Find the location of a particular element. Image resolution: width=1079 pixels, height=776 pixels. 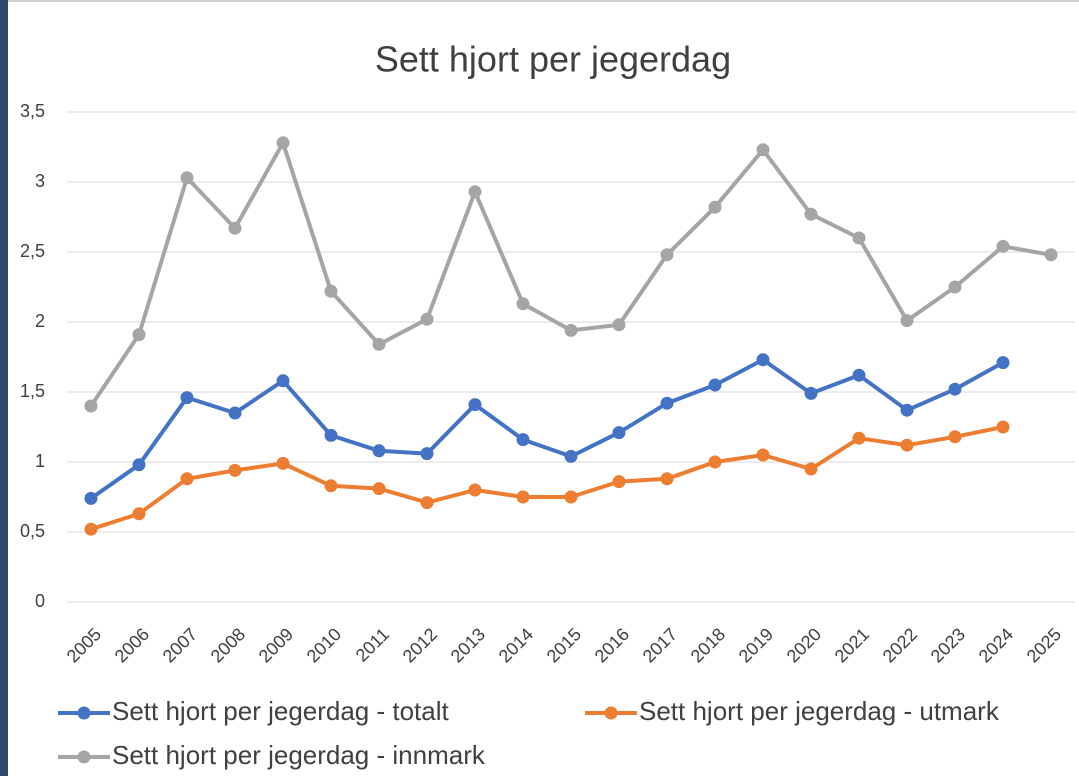

y-tick-label: 3,5 is located at coordinates (32, 111).